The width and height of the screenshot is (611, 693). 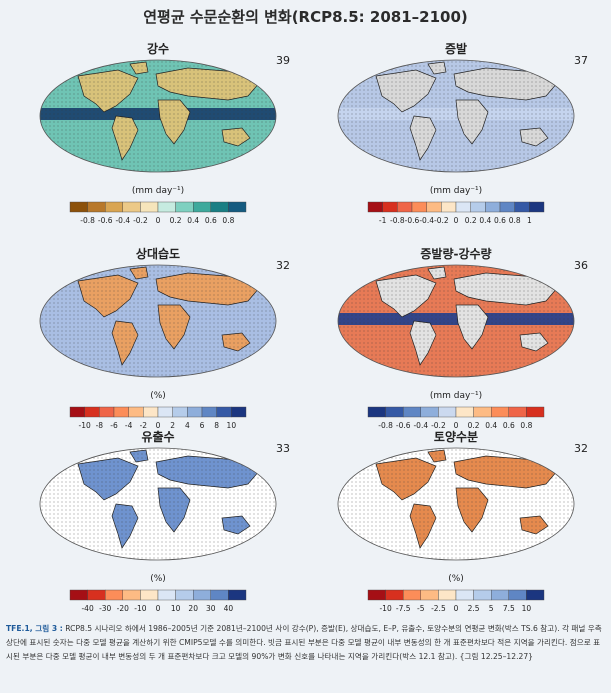 What do you see at coordinates (202, 425) in the screenshot?
I see `colorbar-tick-label: 6` at bounding box center [202, 425].